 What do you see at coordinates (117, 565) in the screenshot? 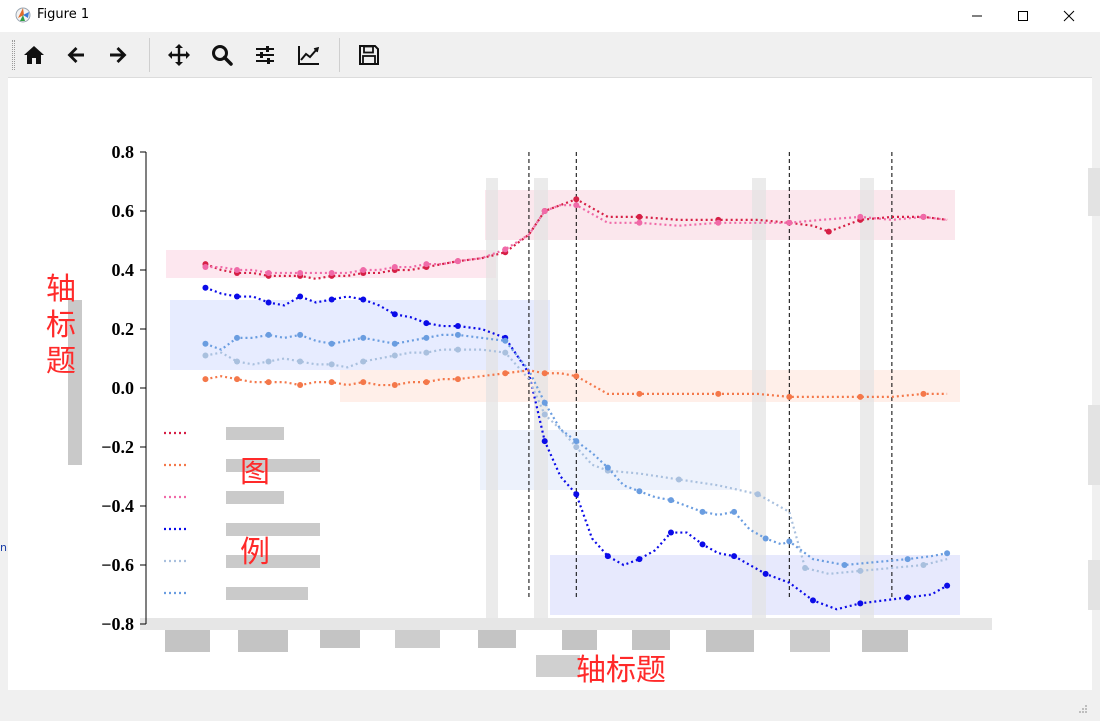
I see `y-tick-label: −0.6` at bounding box center [117, 565].